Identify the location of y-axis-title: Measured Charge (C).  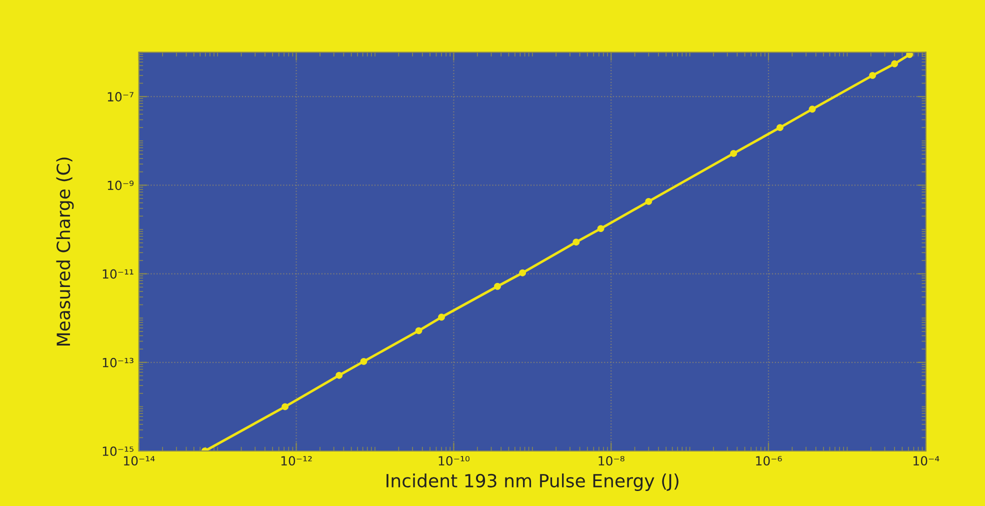
(65, 252).